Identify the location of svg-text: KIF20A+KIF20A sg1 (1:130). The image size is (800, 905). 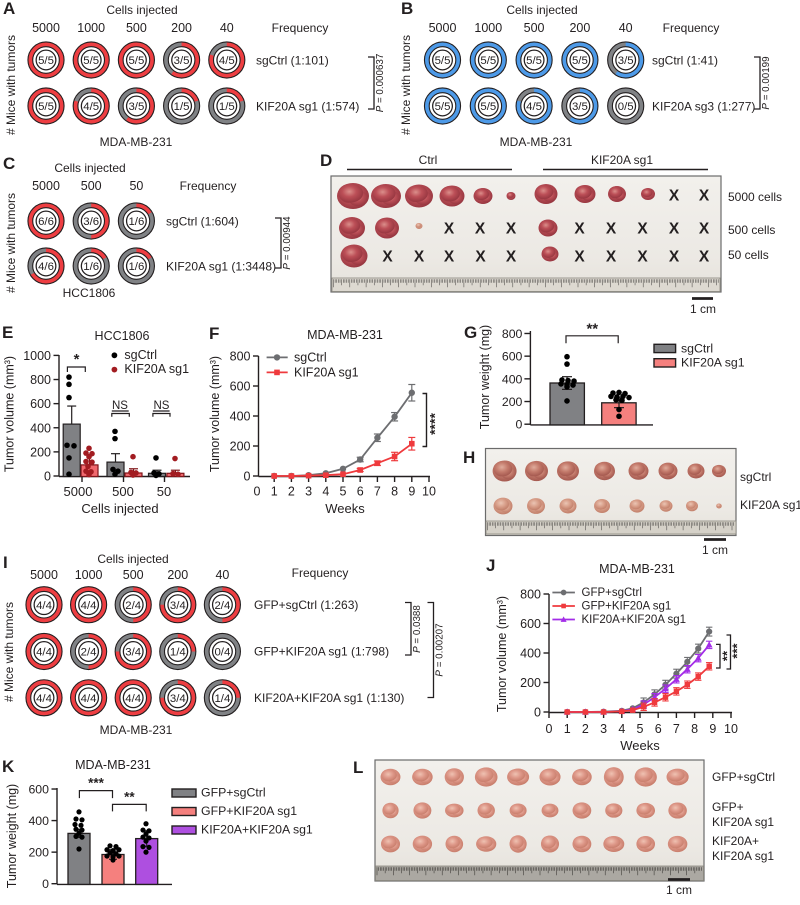
(329, 698).